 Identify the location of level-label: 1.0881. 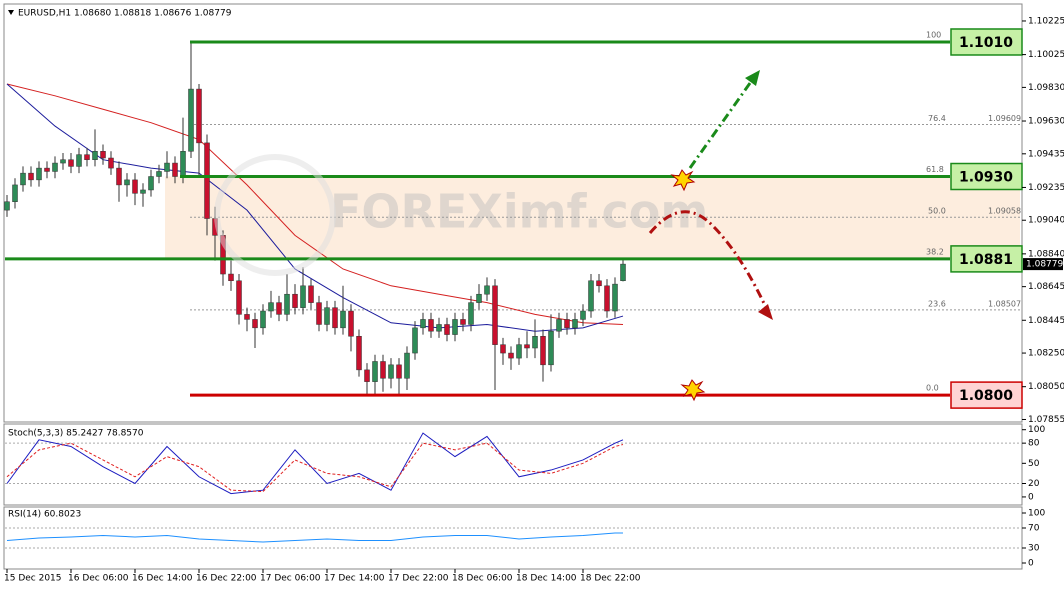
(986, 260).